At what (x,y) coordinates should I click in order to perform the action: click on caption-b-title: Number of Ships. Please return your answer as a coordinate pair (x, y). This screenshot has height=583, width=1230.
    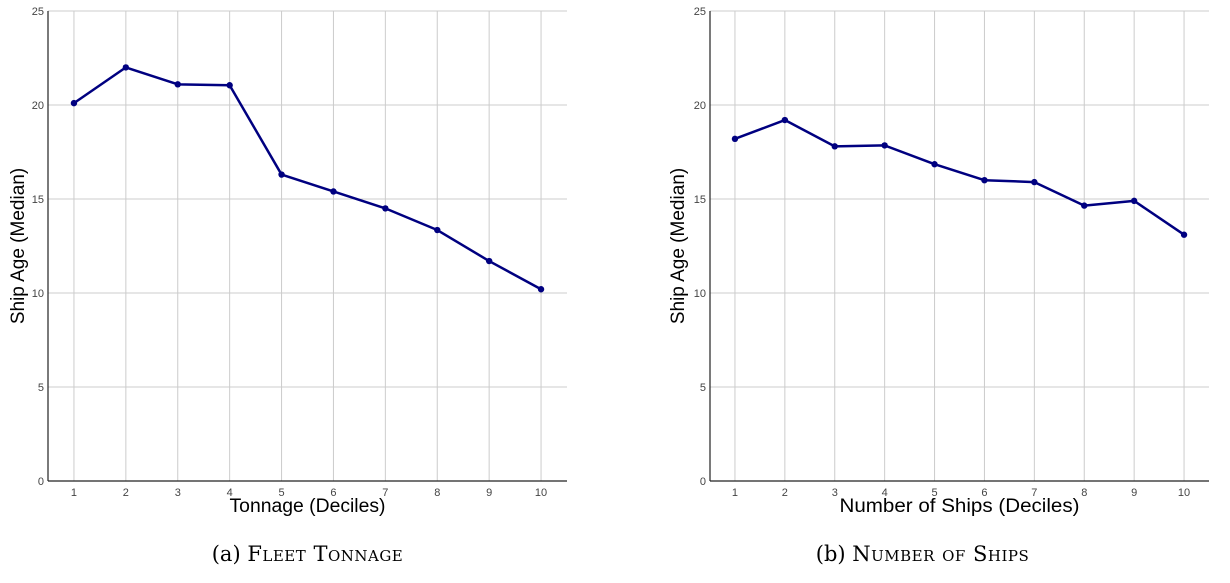
    Looking at the image, I should click on (941, 554).